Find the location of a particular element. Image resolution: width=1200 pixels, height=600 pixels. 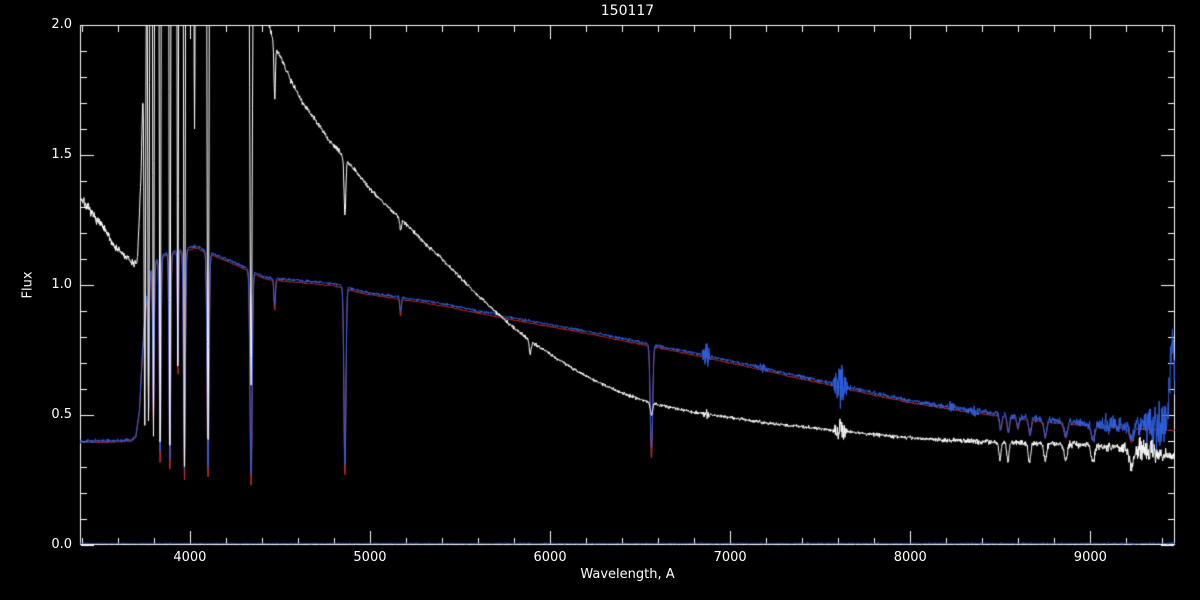

y-tick-label: 2.0 is located at coordinates (61, 24).